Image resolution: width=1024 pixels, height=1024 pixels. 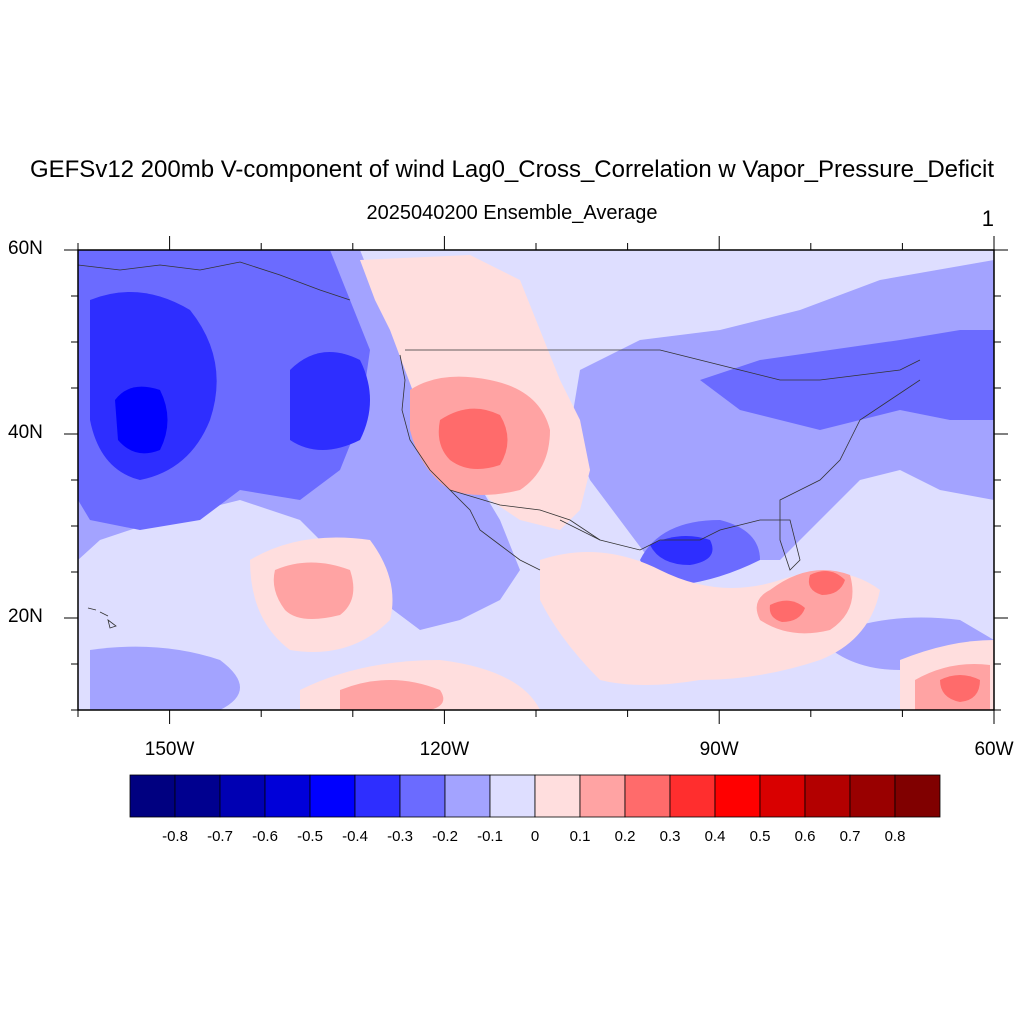 I want to click on subtitle: 2025040200 Ensemble_Average, so click(x=512, y=213).